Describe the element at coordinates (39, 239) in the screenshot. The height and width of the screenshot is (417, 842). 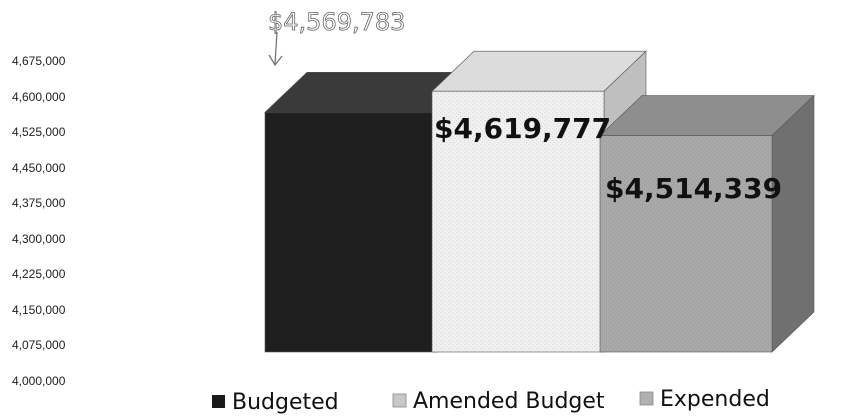
I see `y-tick-label: 4,300,000` at that location.